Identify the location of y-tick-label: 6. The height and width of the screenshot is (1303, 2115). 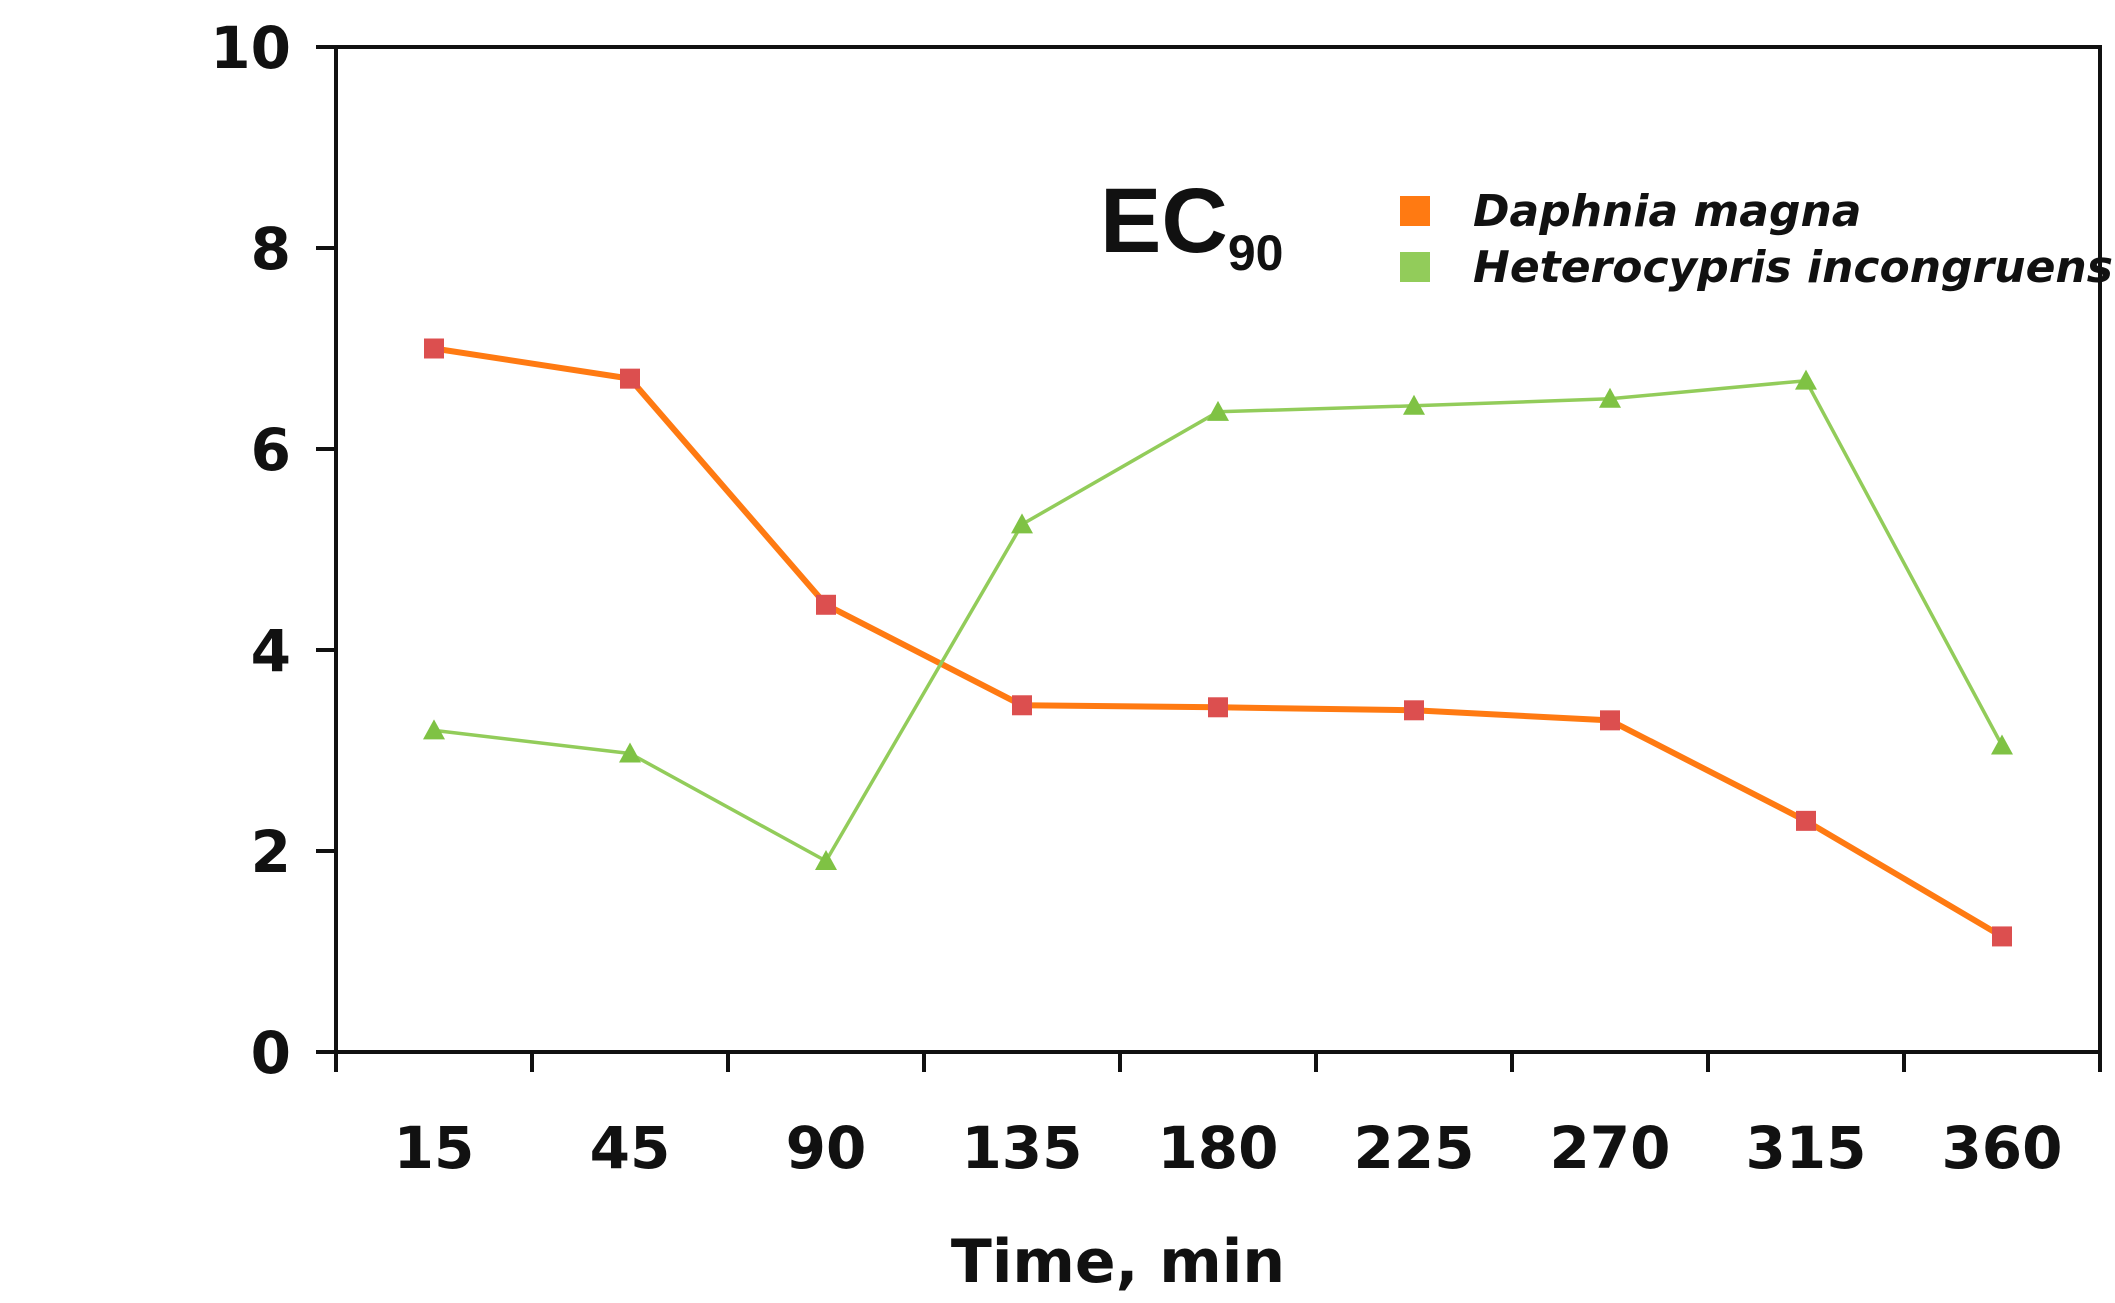
(271, 450).